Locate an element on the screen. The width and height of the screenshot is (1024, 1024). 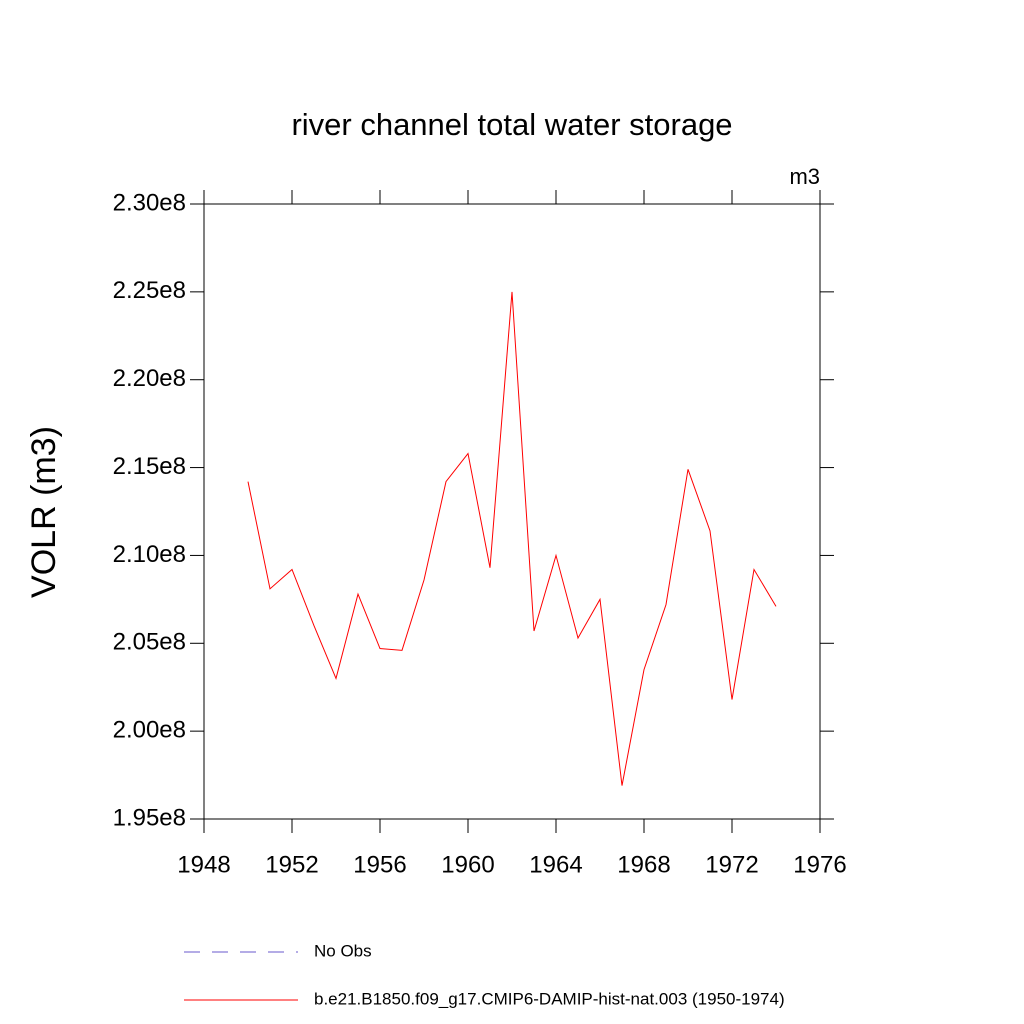
x-tick-label: 1968 is located at coordinates (643, 864).